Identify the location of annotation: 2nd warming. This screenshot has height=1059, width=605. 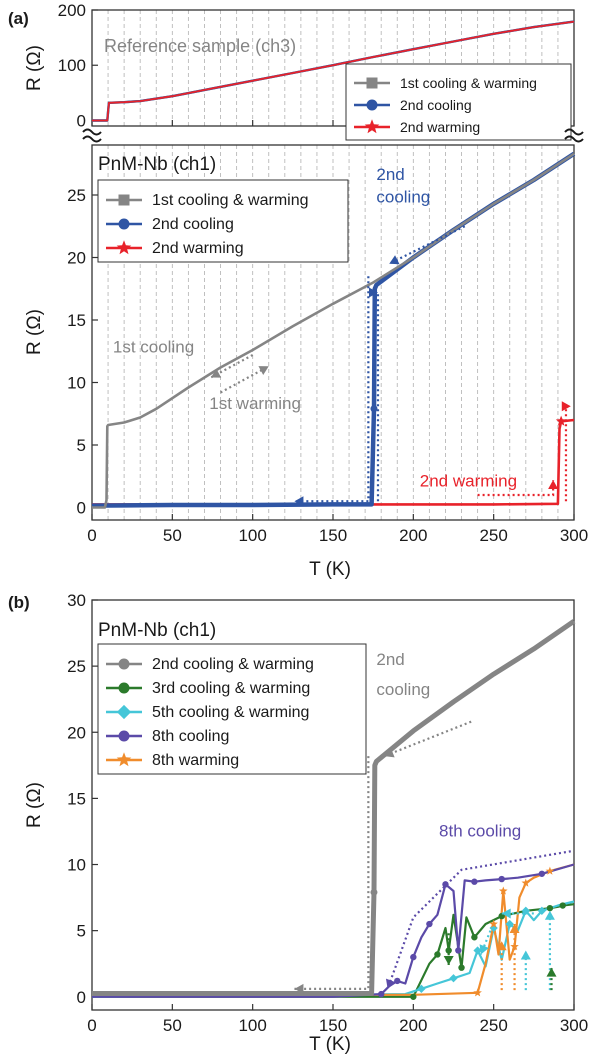
(468, 480).